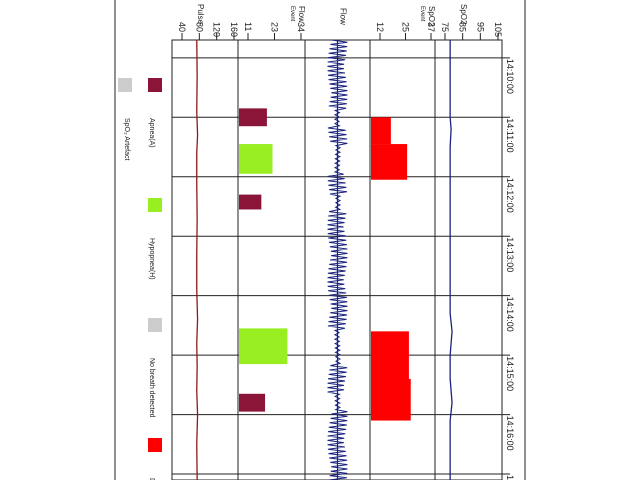 The width and height of the screenshot is (640, 480). I want to click on spo2-series-line, so click(451, 260).